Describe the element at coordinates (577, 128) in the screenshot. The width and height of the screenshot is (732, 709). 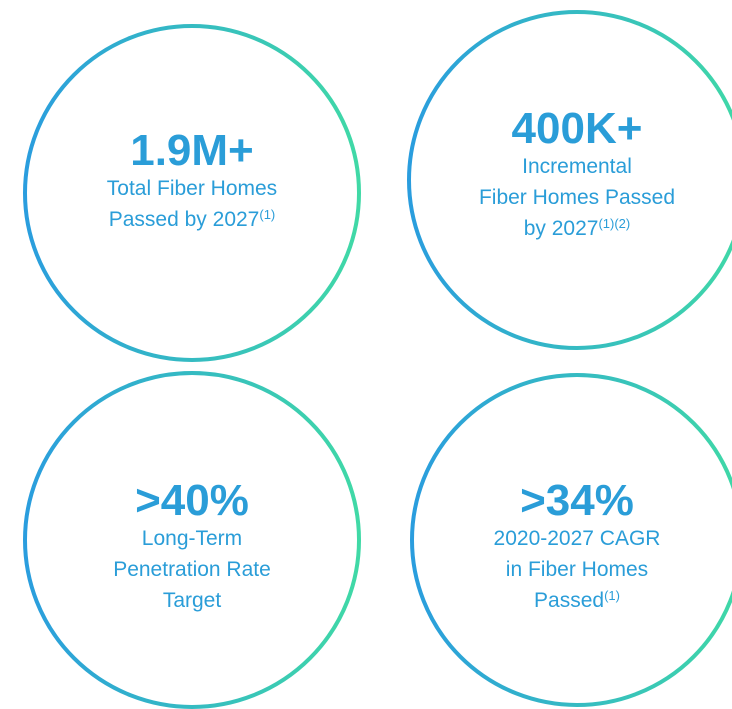
I see `headline: 400K+` at that location.